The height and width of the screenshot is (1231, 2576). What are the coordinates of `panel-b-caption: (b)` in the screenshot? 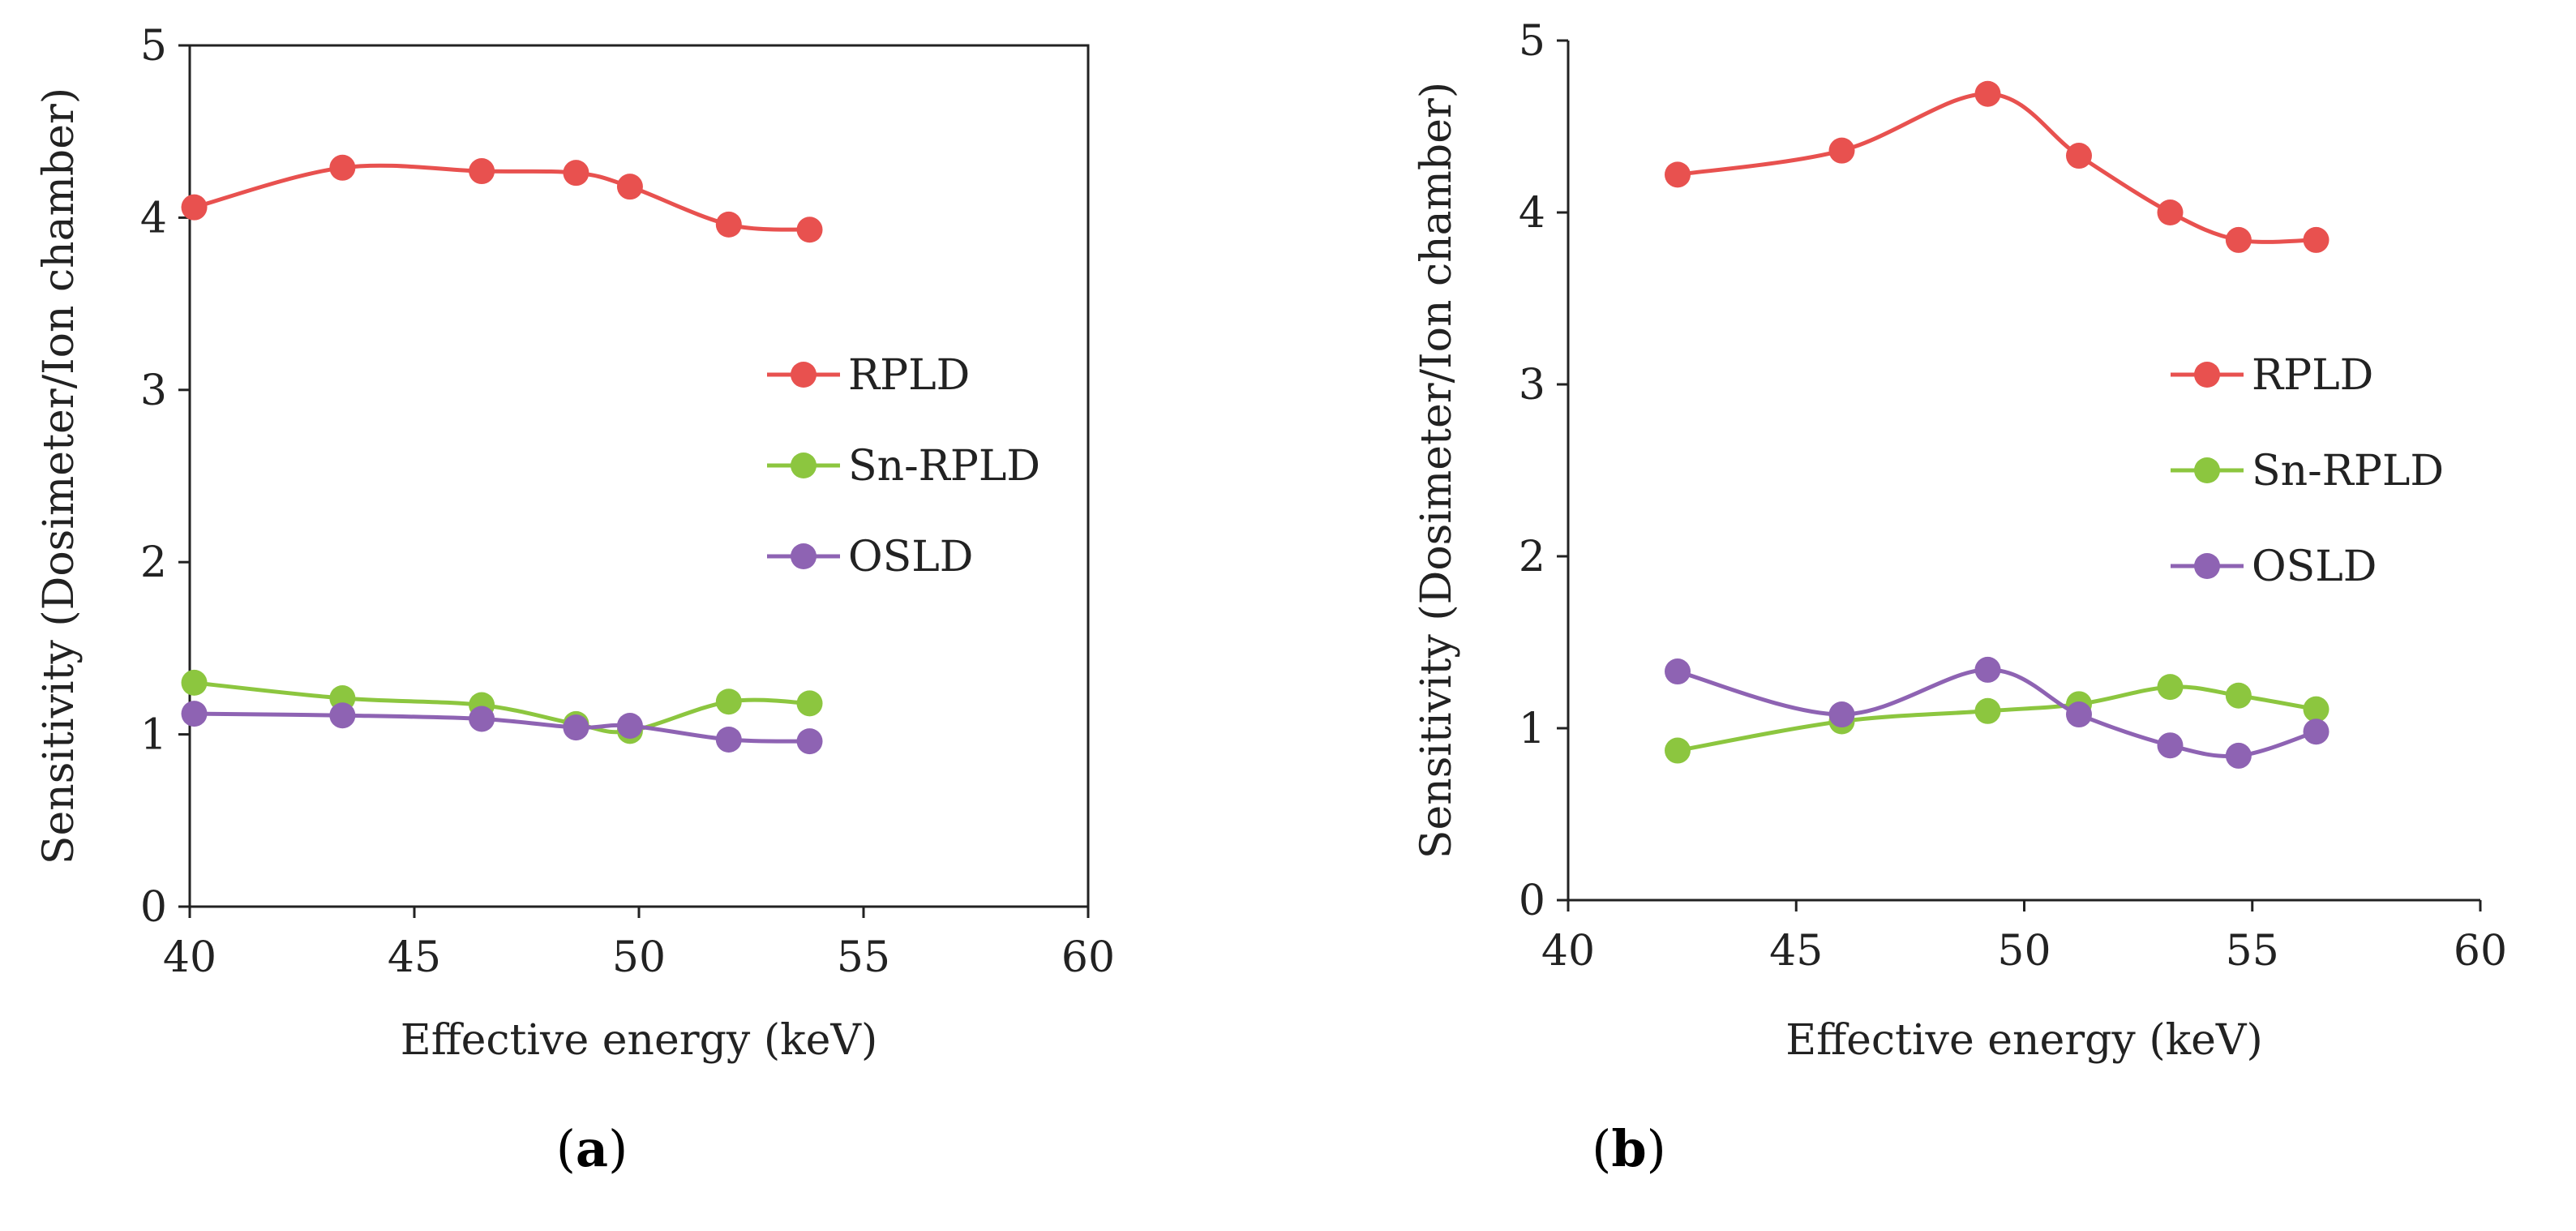 It's located at (1629, 1148).